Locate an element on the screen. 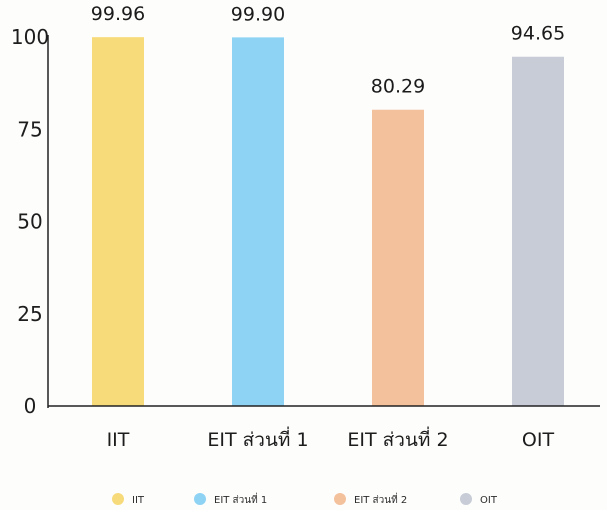 The image size is (607, 510). x-axis: IIT EIT ส่วนที่ 1 EIT ส่วนที่ 2 OIT is located at coordinates (324, 428).